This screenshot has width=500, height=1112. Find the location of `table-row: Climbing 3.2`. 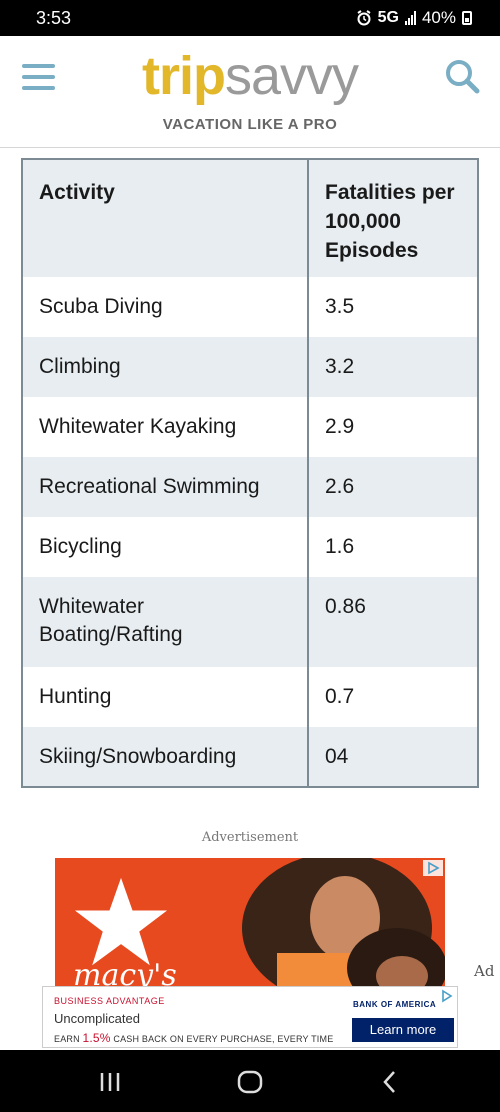

table-row: Climbing 3.2 is located at coordinates (250, 367).